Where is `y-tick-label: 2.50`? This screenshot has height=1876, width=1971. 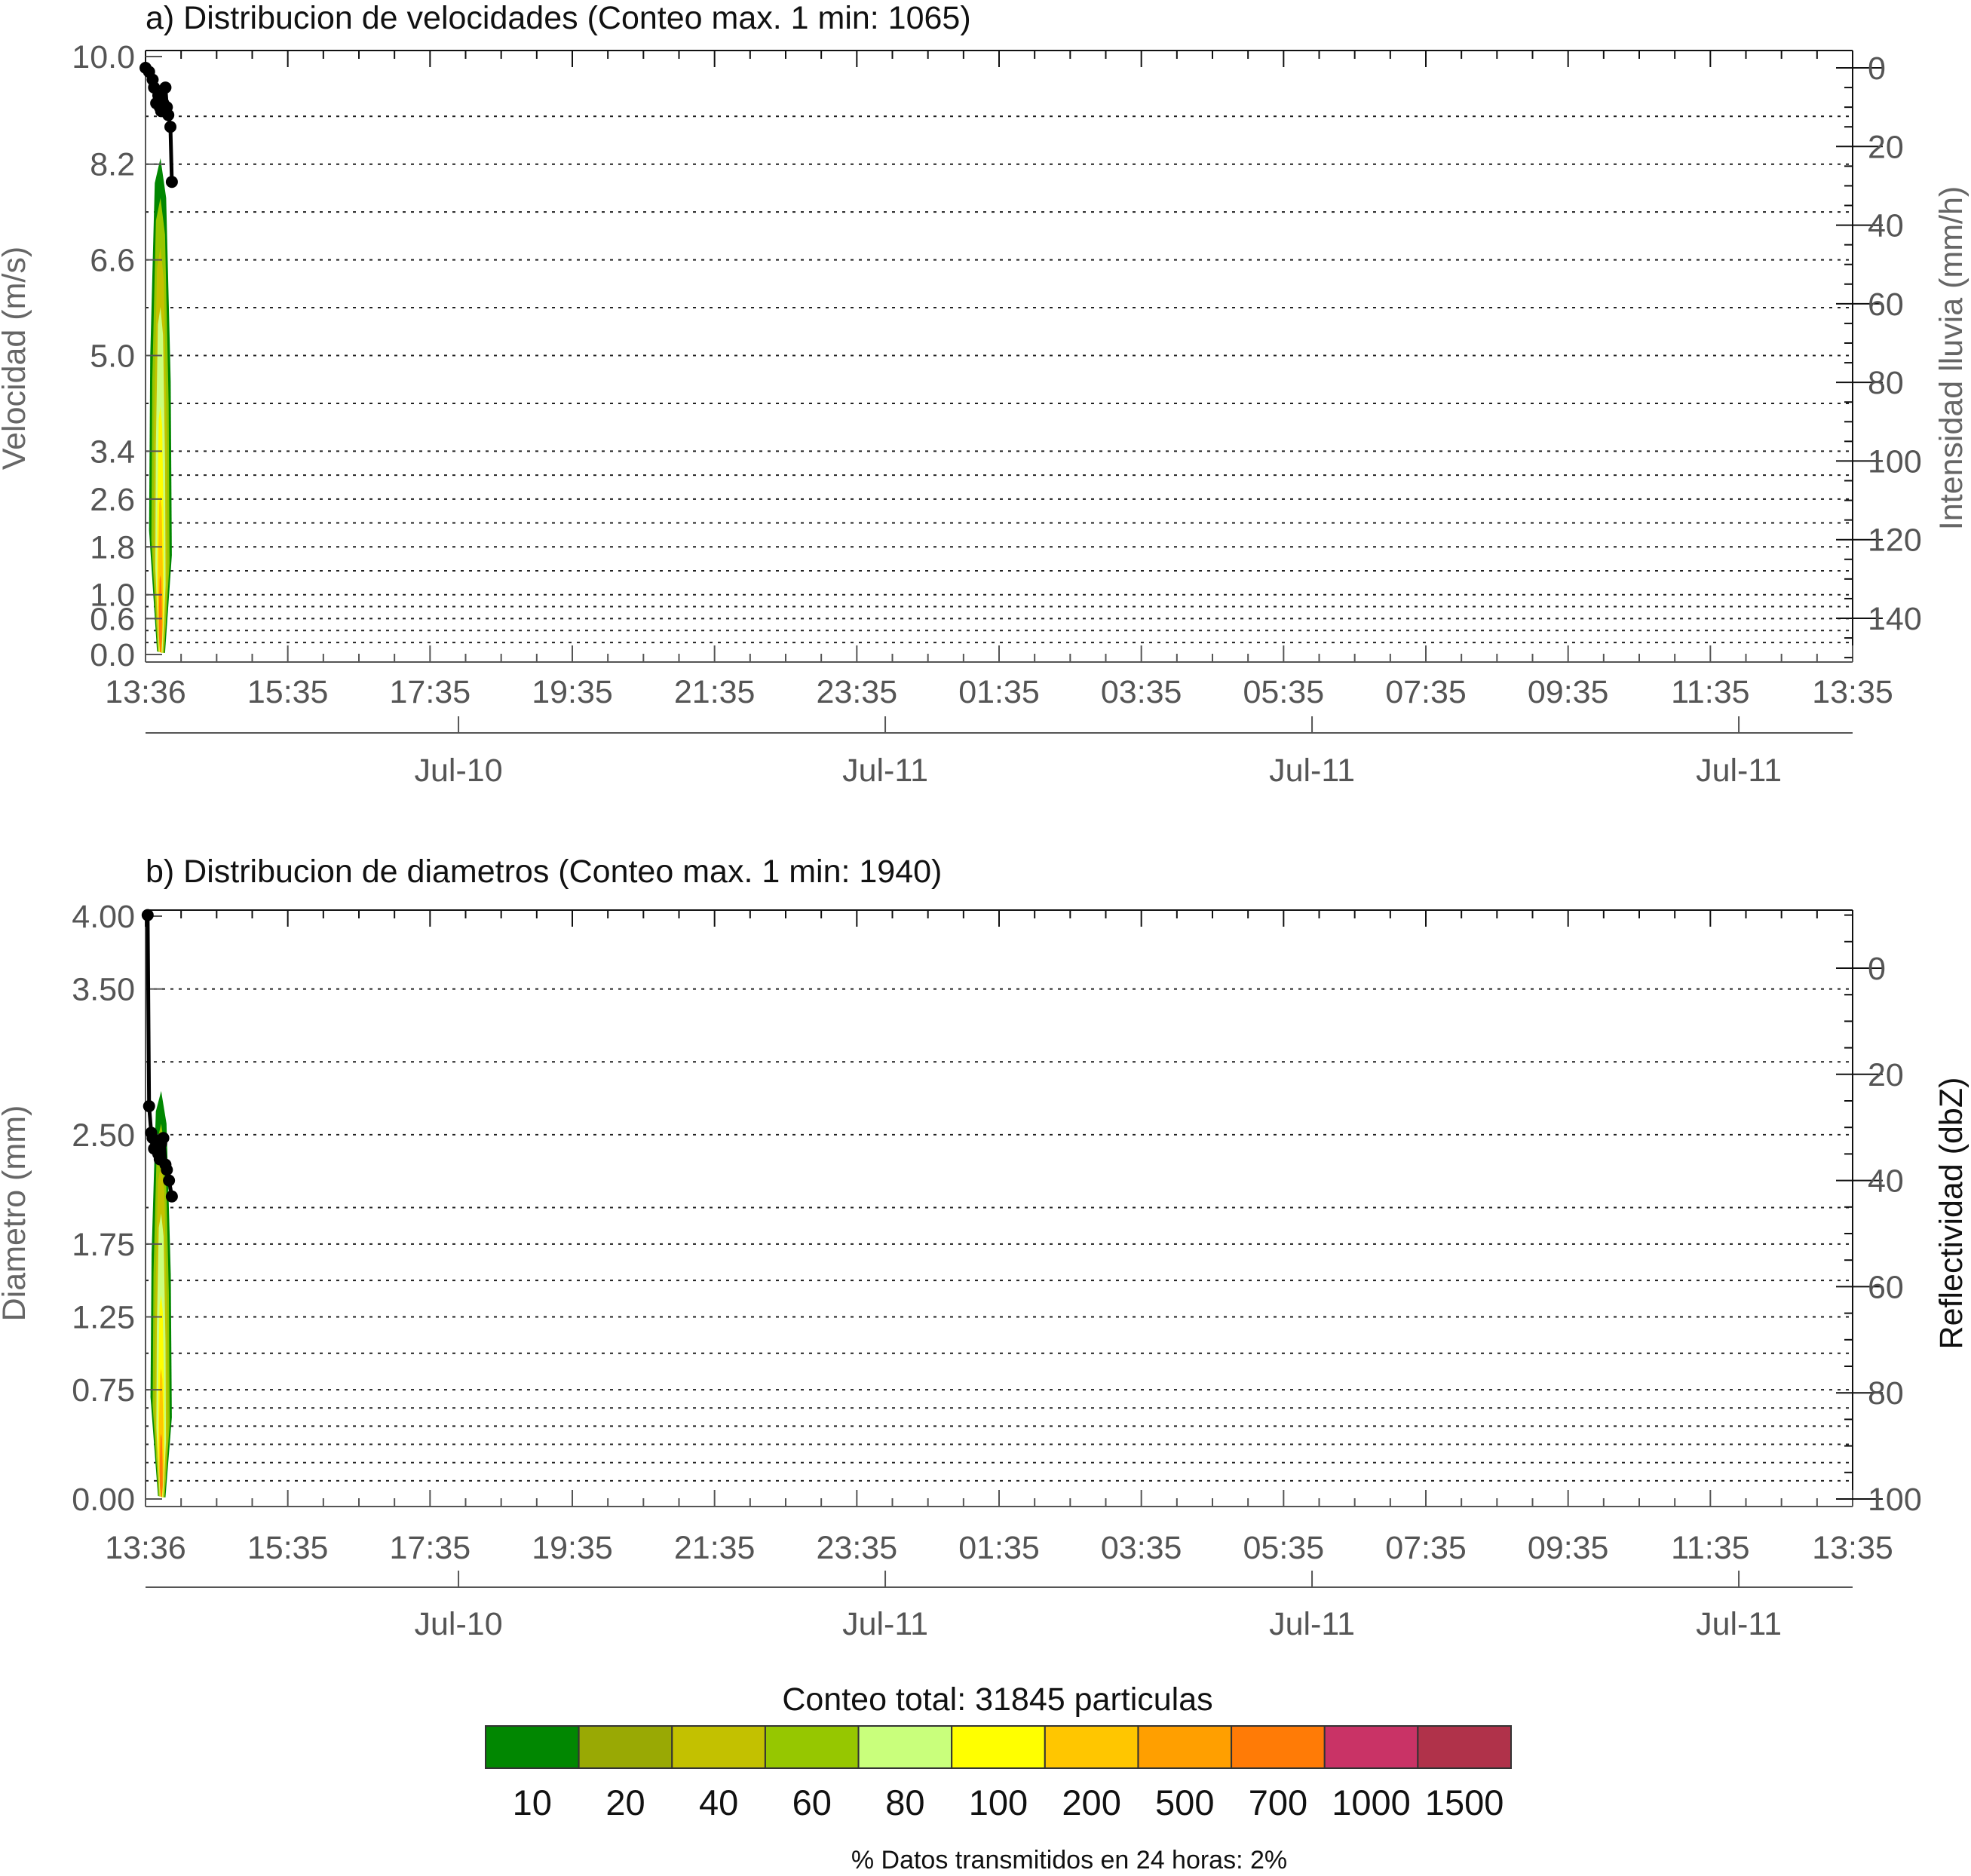 y-tick-label: 2.50 is located at coordinates (104, 1135).